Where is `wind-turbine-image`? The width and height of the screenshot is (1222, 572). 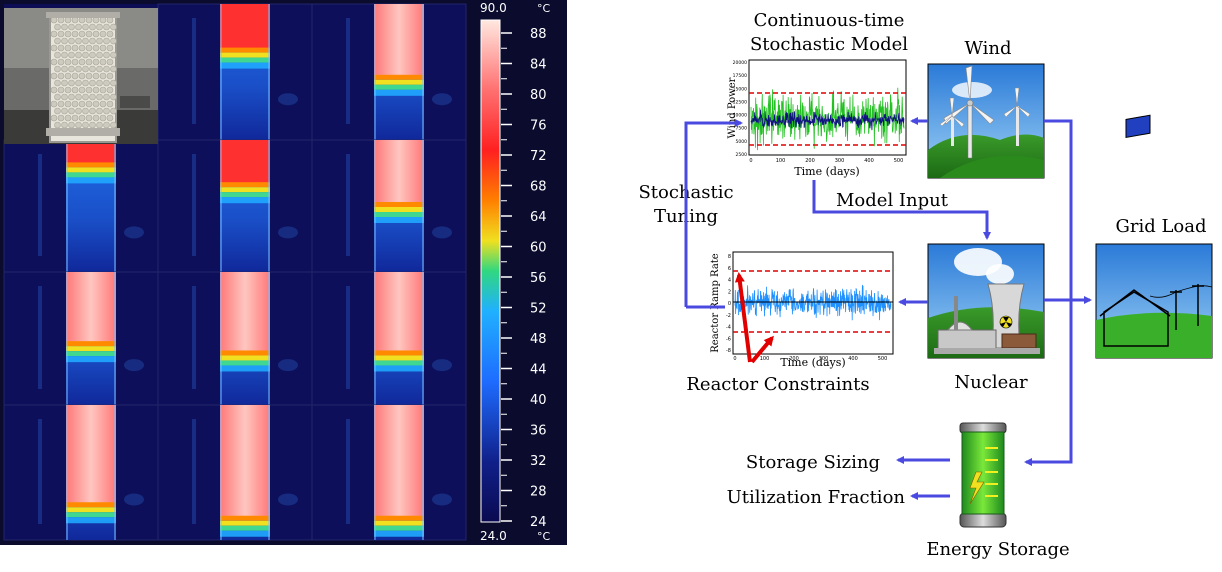
wind-turbine-image is located at coordinates (986, 121).